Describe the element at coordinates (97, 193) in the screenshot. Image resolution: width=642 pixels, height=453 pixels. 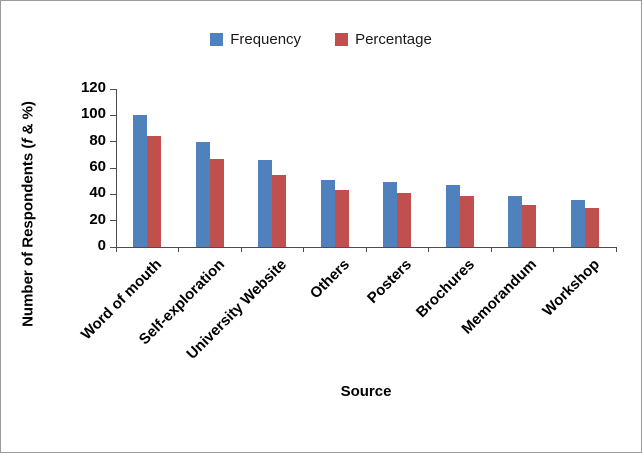
I see `y-tick-label: 40` at that location.